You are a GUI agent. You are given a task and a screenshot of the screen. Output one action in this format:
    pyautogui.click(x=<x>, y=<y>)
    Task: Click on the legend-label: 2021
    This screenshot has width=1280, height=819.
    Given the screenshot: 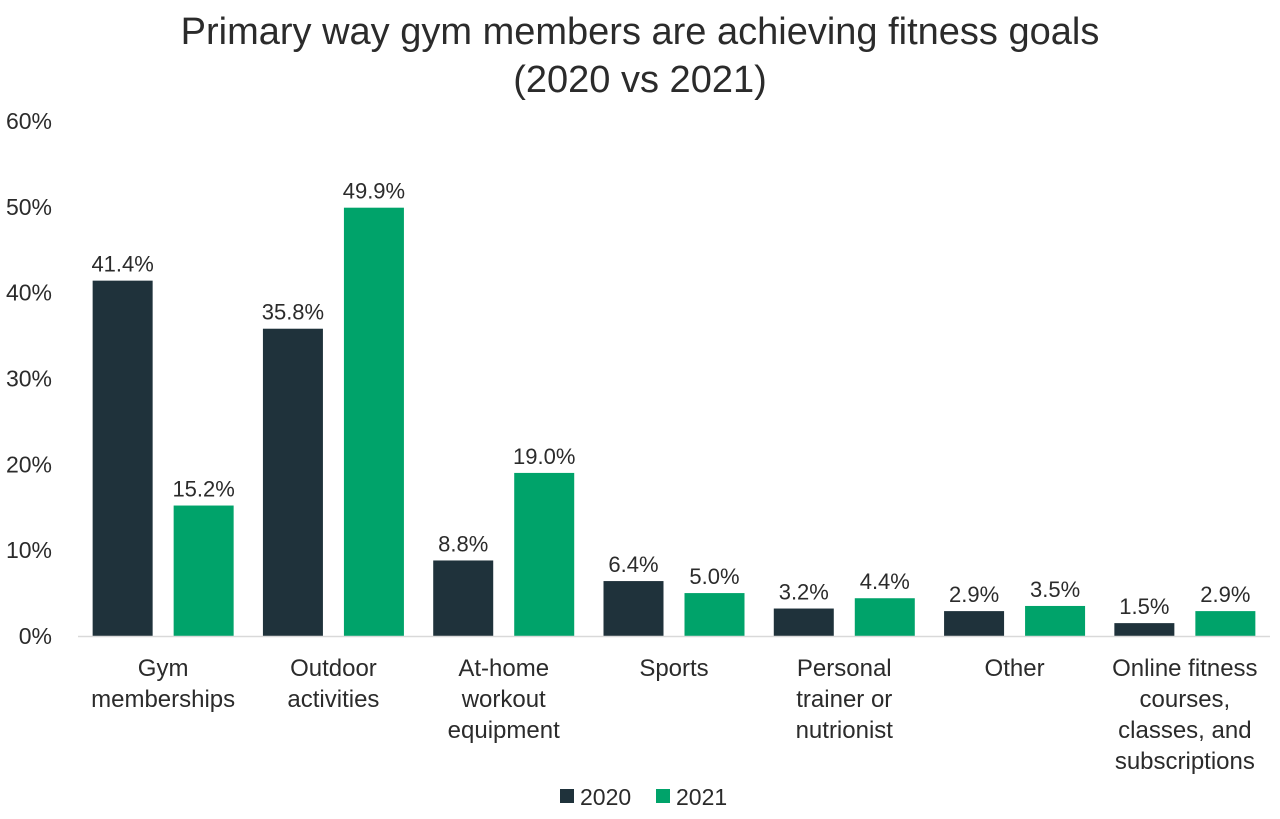 What is the action you would take?
    pyautogui.click(x=701, y=797)
    